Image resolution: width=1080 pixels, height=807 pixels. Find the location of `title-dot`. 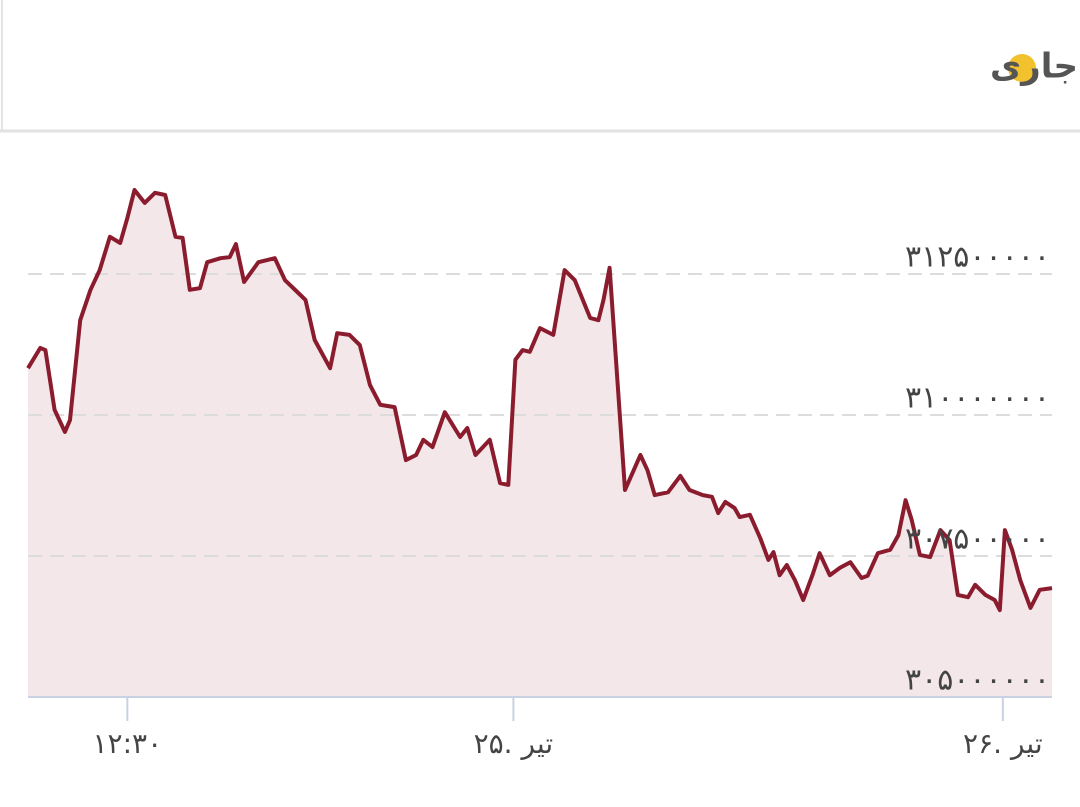

title-dot is located at coordinates (1022, 68).